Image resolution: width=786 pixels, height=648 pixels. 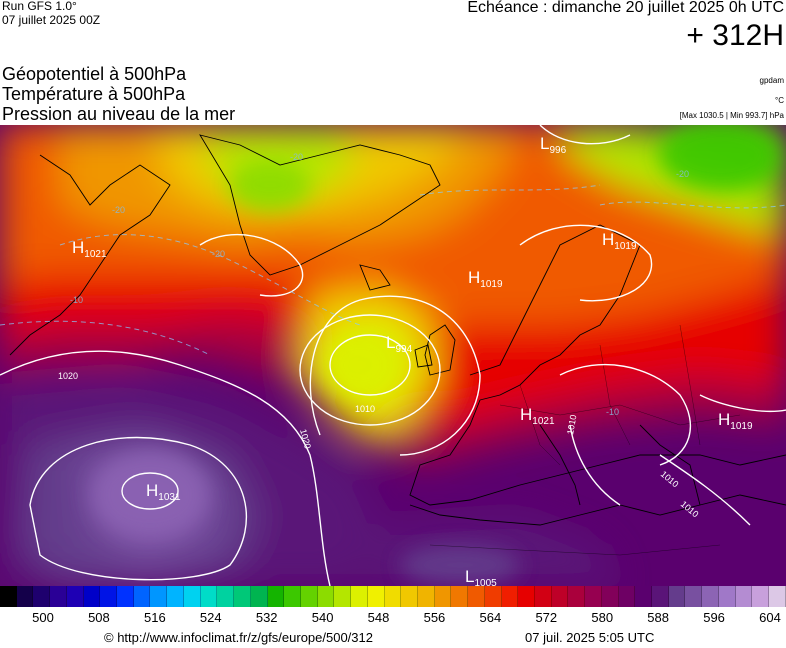 What do you see at coordinates (68, 376) in the screenshot?
I see `isobar-label: 1020` at bounding box center [68, 376].